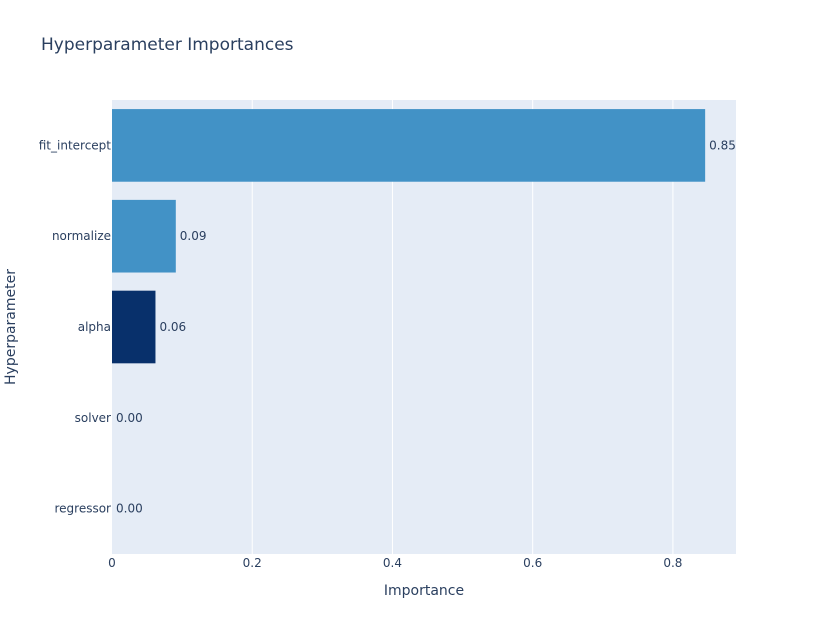 The height and width of the screenshot is (634, 816). I want to click on y-axis-title: Hyperparameter, so click(11, 327).